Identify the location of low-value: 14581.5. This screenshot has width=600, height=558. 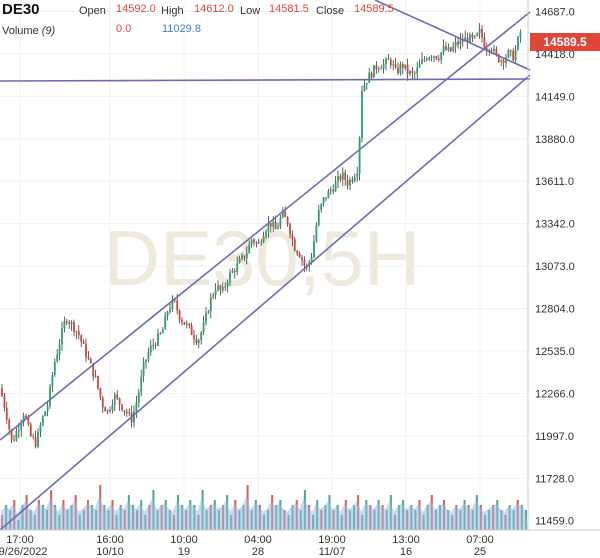
(289, 9).